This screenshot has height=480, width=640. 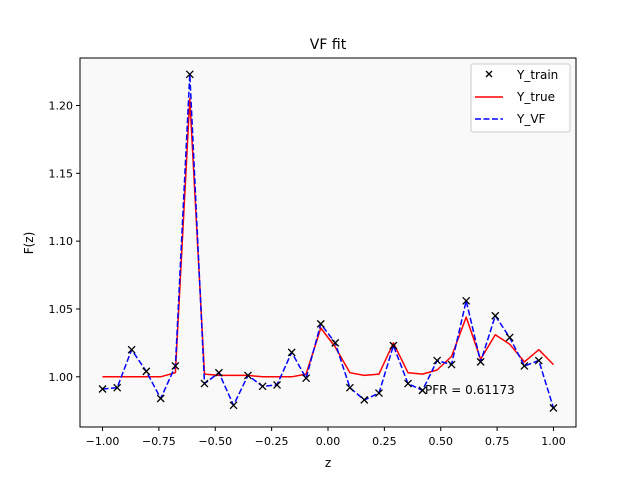 I want to click on y-tick-label: 1.20, so click(x=61, y=105).